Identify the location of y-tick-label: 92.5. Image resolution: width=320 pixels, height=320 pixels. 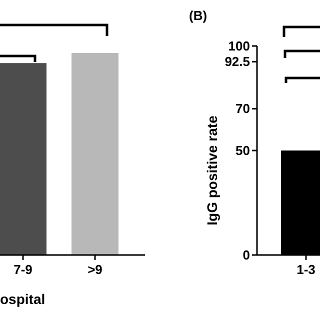
(237, 62).